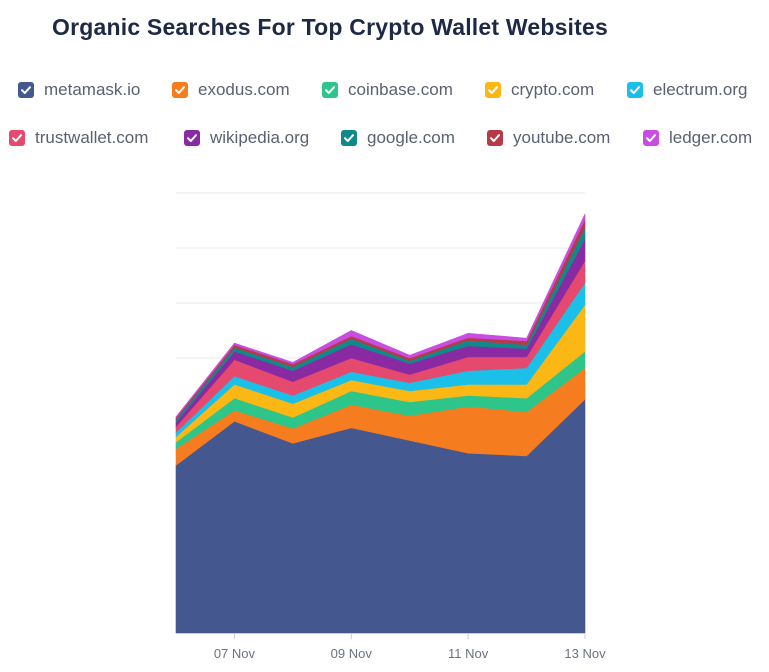 The width and height of the screenshot is (769, 672). Describe the element at coordinates (352, 653) in the screenshot. I see `x-tick-label: 09 Nov` at that location.